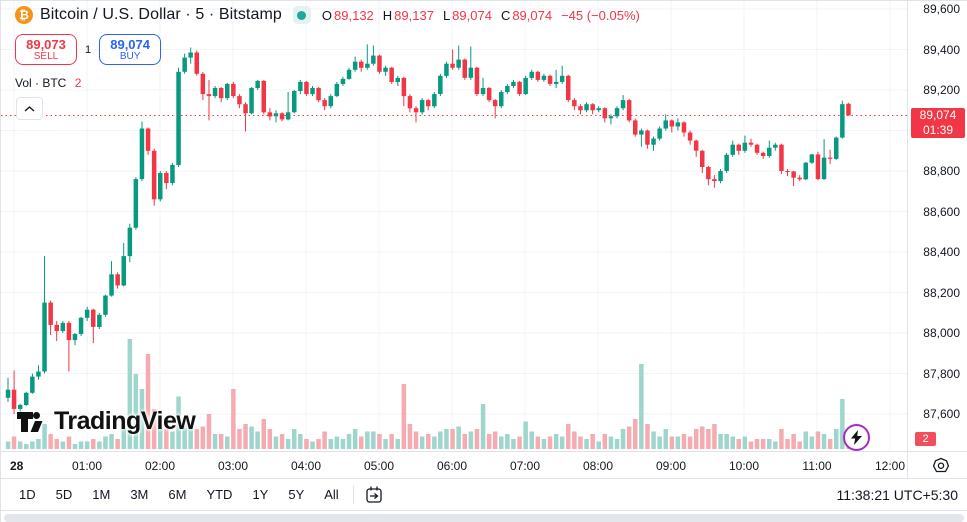  Describe the element at coordinates (139, 494) in the screenshot. I see `range-button-3m: 3M` at that location.